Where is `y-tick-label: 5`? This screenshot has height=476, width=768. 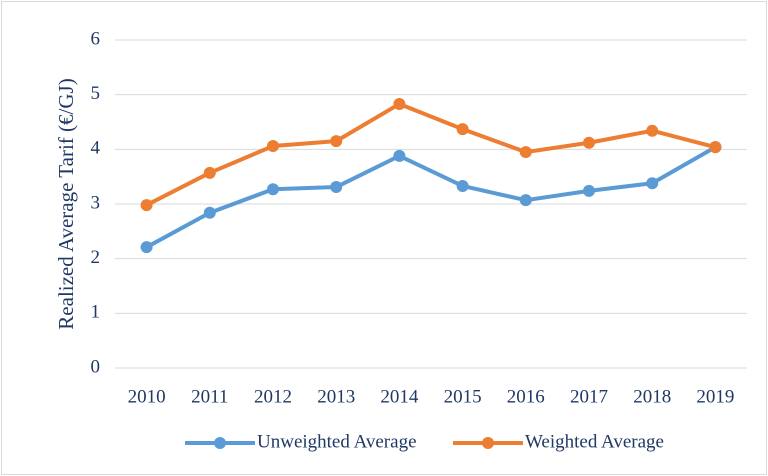
y-tick-label: 5 is located at coordinates (96, 93).